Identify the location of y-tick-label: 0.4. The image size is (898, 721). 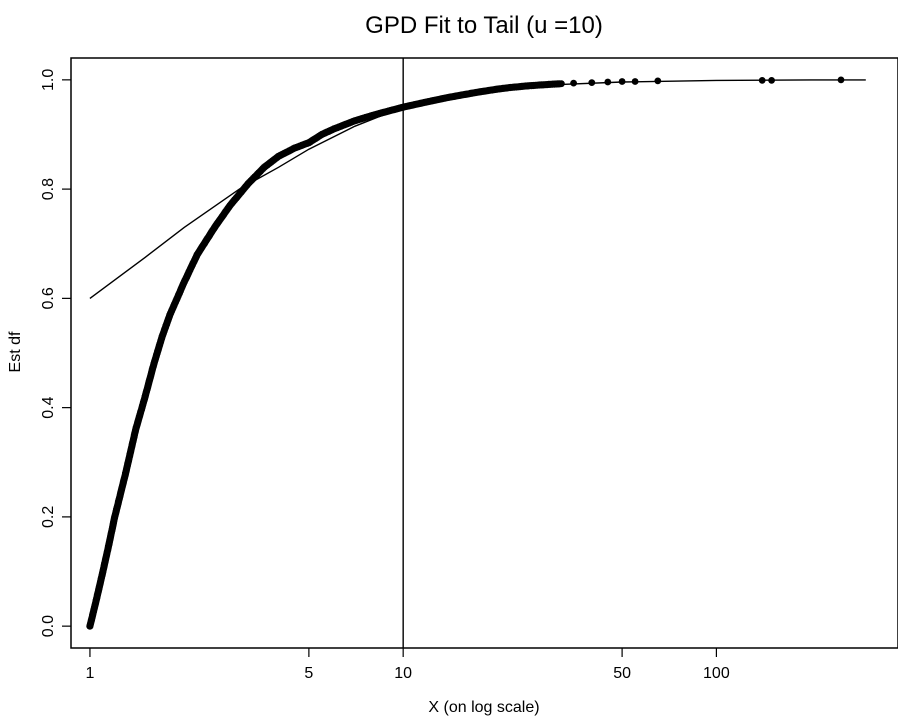
(48, 407).